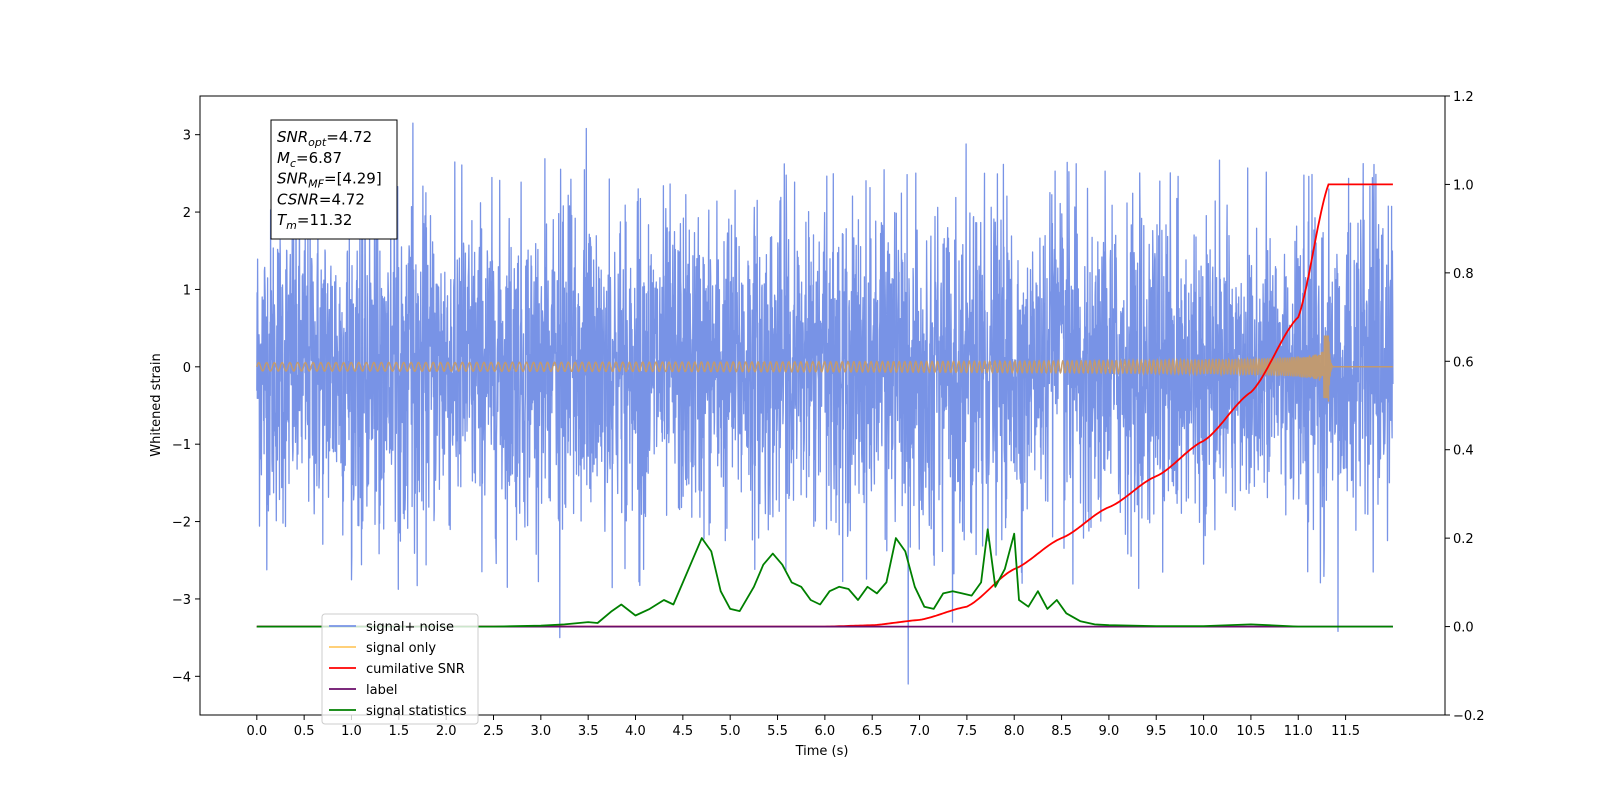 The width and height of the screenshot is (1600, 800). I want to click on x-tick-label: 10.5, so click(1250, 731).